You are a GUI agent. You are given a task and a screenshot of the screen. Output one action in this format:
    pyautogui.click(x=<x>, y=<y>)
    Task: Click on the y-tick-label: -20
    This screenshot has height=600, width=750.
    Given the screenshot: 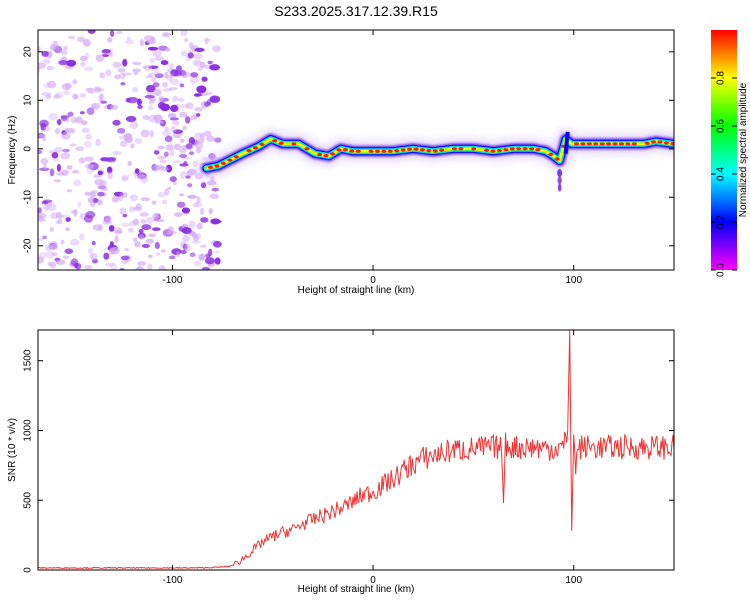 What is the action you would take?
    pyautogui.click(x=28, y=245)
    